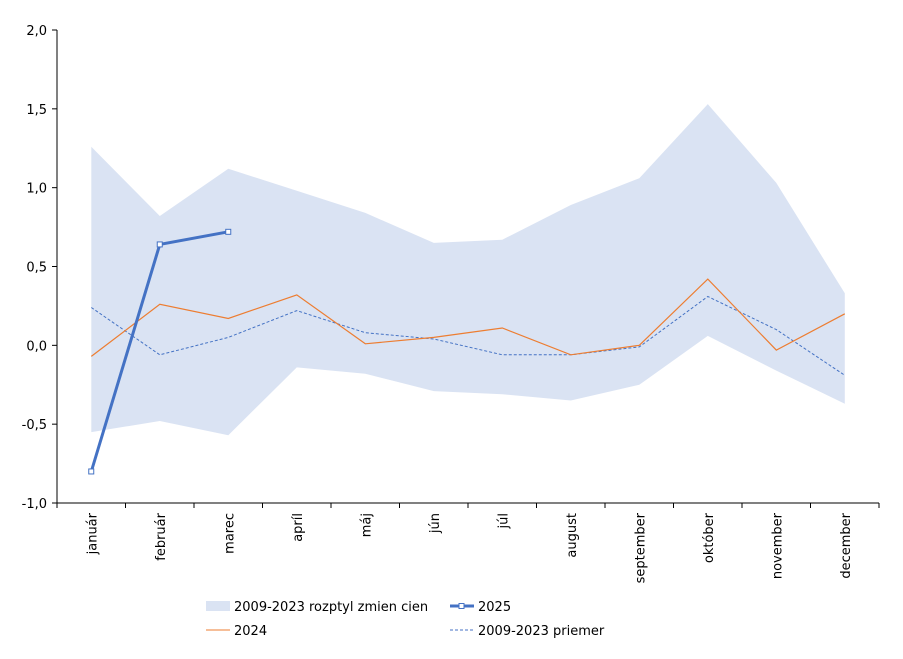 The width and height of the screenshot is (903, 659). Describe the element at coordinates (161, 536) in the screenshot. I see `x-tick-label: február` at that location.